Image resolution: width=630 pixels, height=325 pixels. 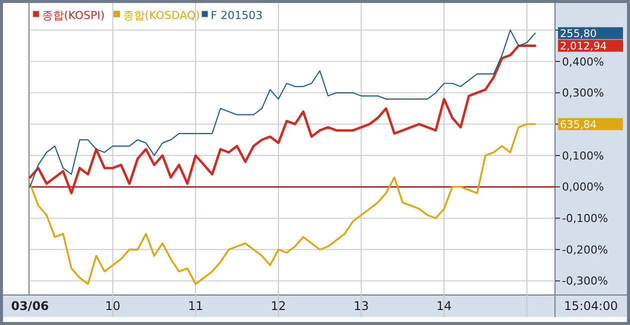 What do you see at coordinates (236, 15) in the screenshot?
I see `legend-label: F 201503` at bounding box center [236, 15].